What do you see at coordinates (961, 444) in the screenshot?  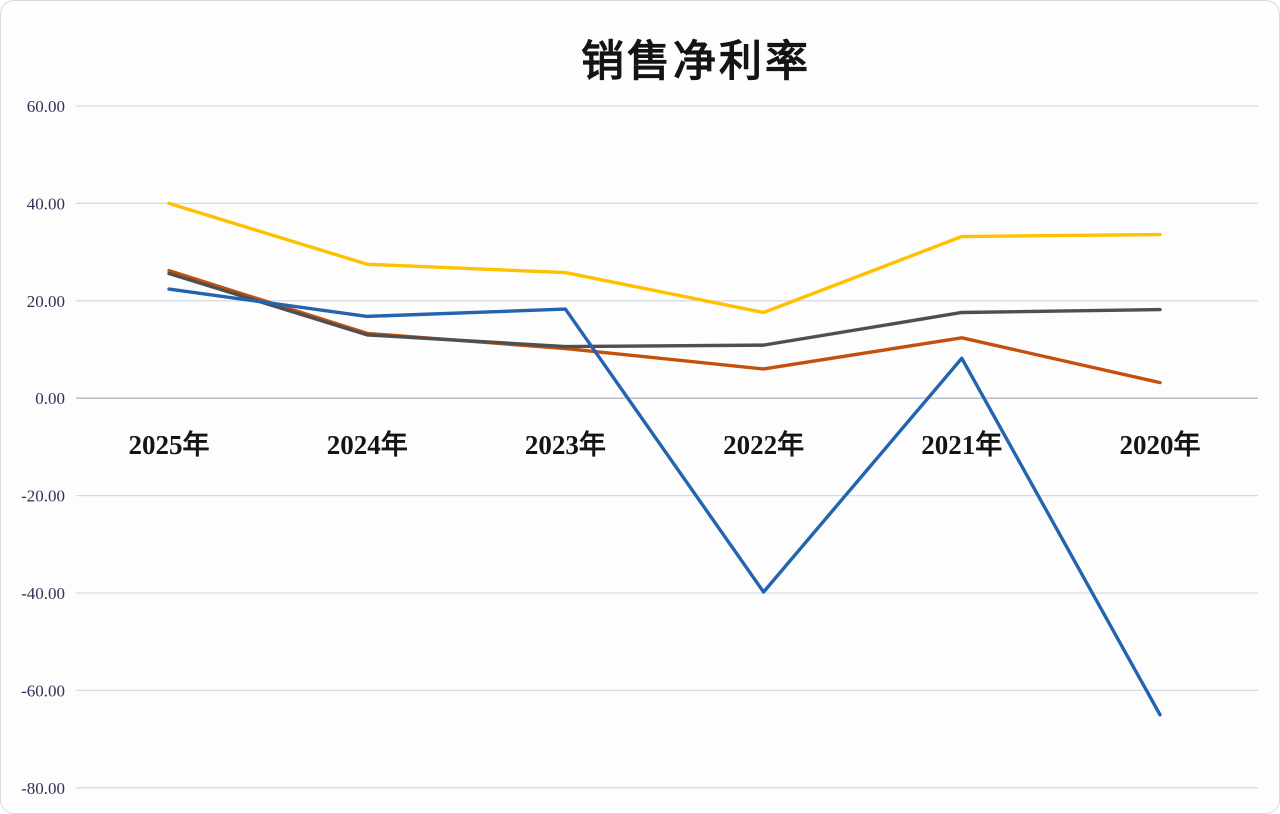 I see `x-axis-category-label: 2021年` at bounding box center [961, 444].